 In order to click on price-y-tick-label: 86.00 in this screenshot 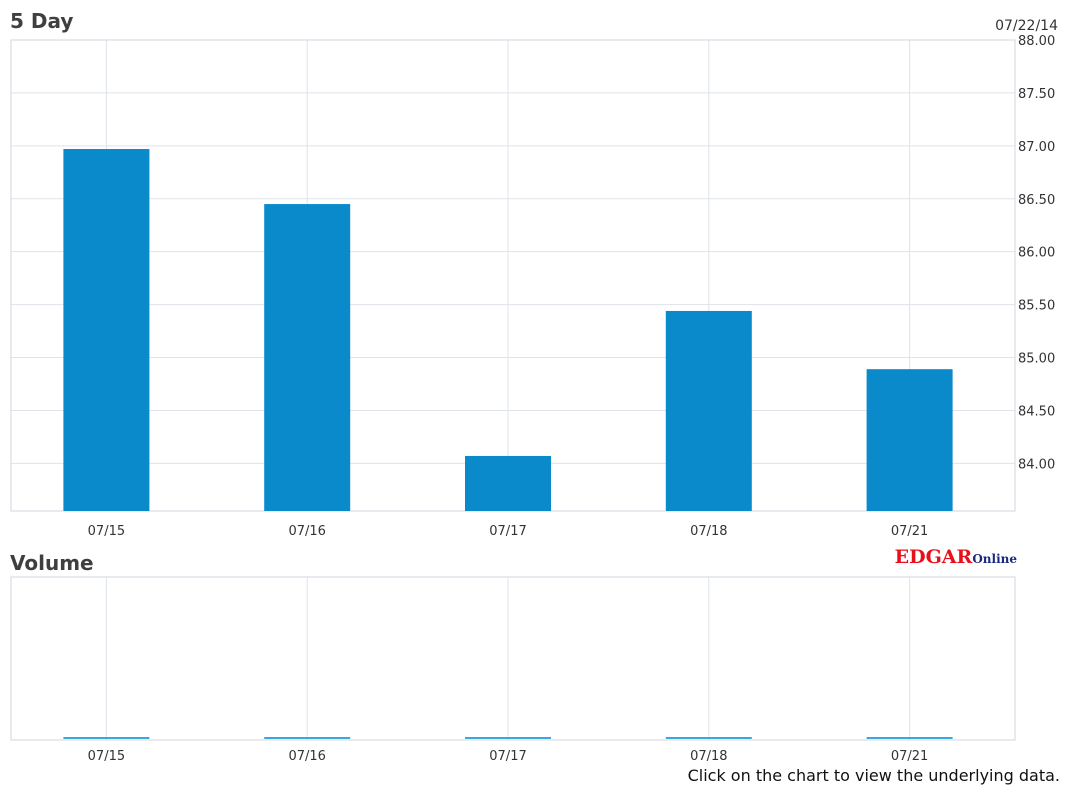, I will do `click(1036, 253)`.